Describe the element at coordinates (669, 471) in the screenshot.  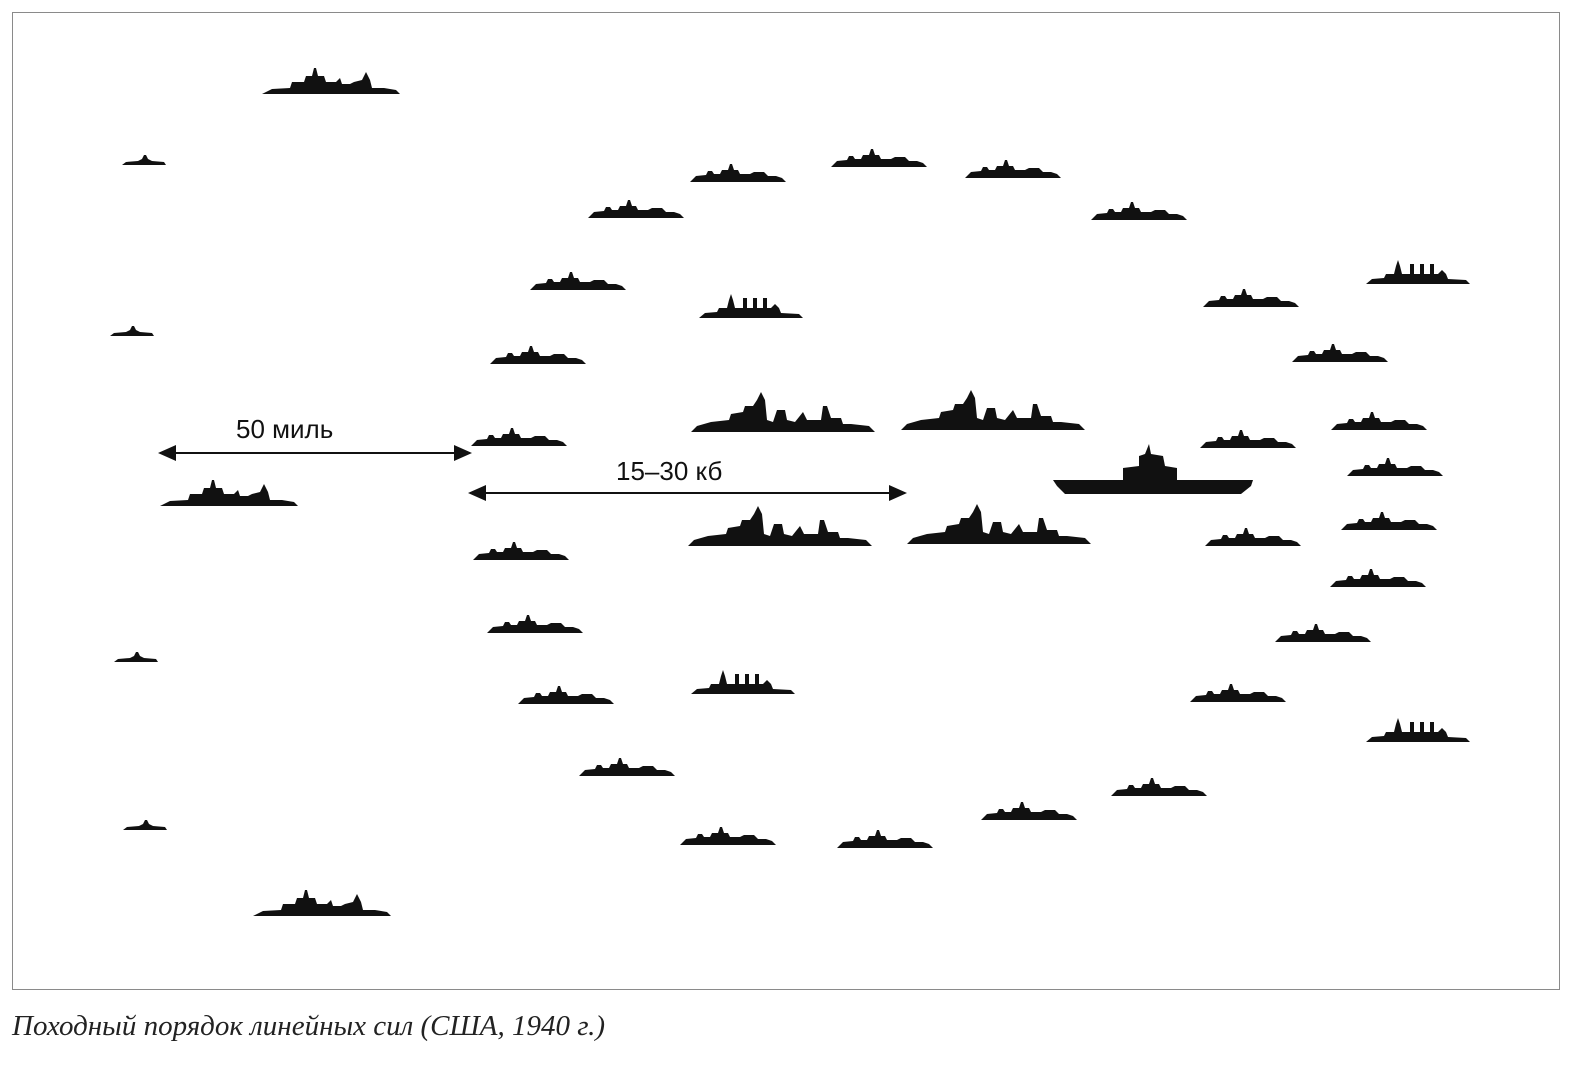
I see `label-15-30-kb: 15–30 кб` at that location.